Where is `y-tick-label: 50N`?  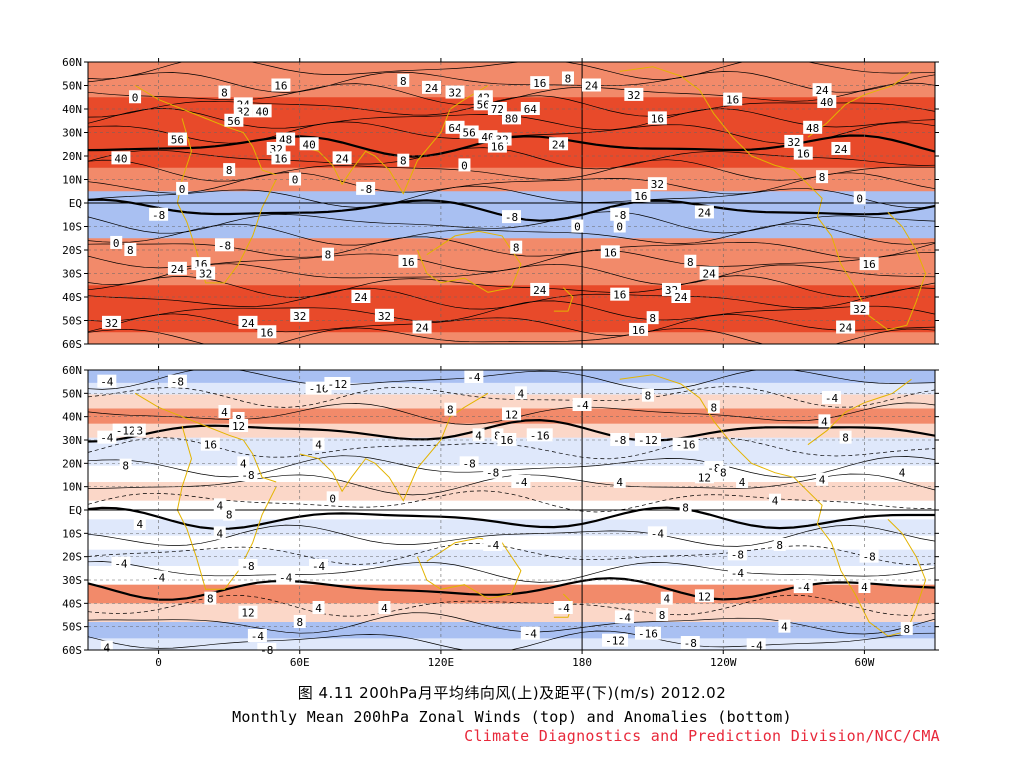 y-tick-label: 50N is located at coordinates (72, 86).